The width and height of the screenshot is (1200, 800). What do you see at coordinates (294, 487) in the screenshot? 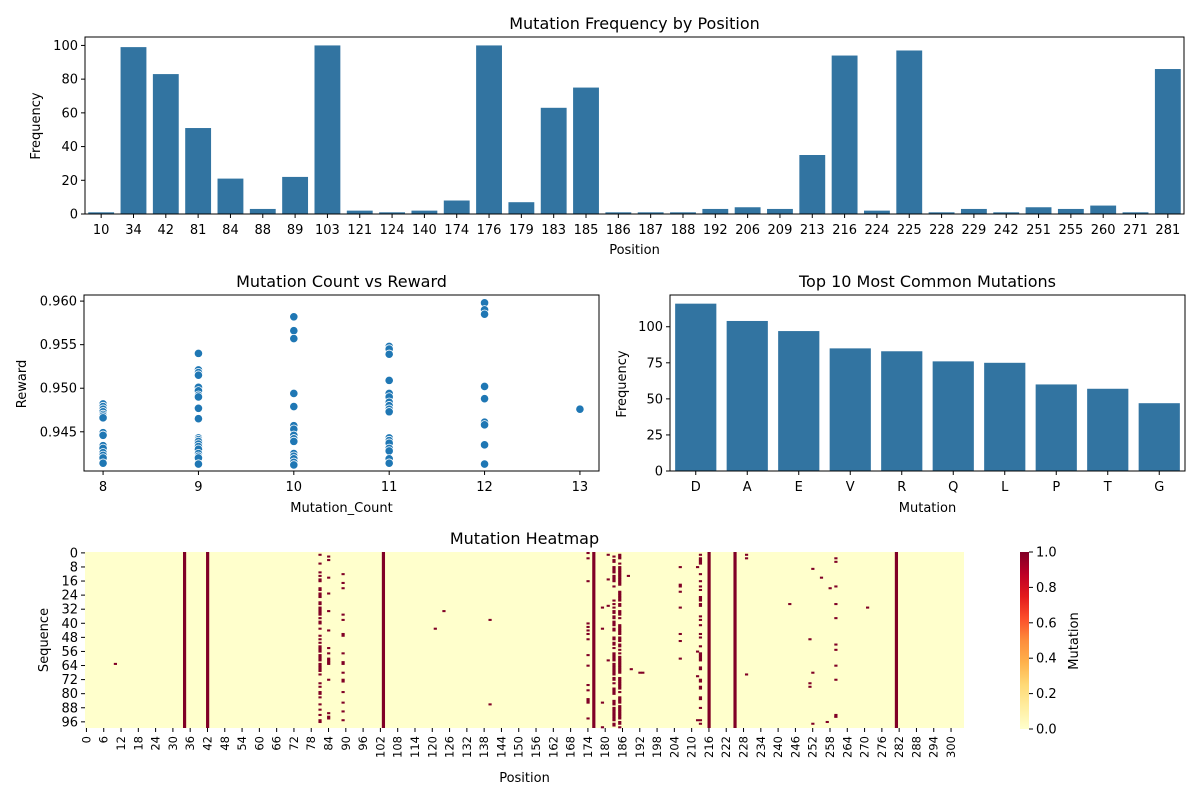
I see `x-tick-label: 10` at bounding box center [294, 487].